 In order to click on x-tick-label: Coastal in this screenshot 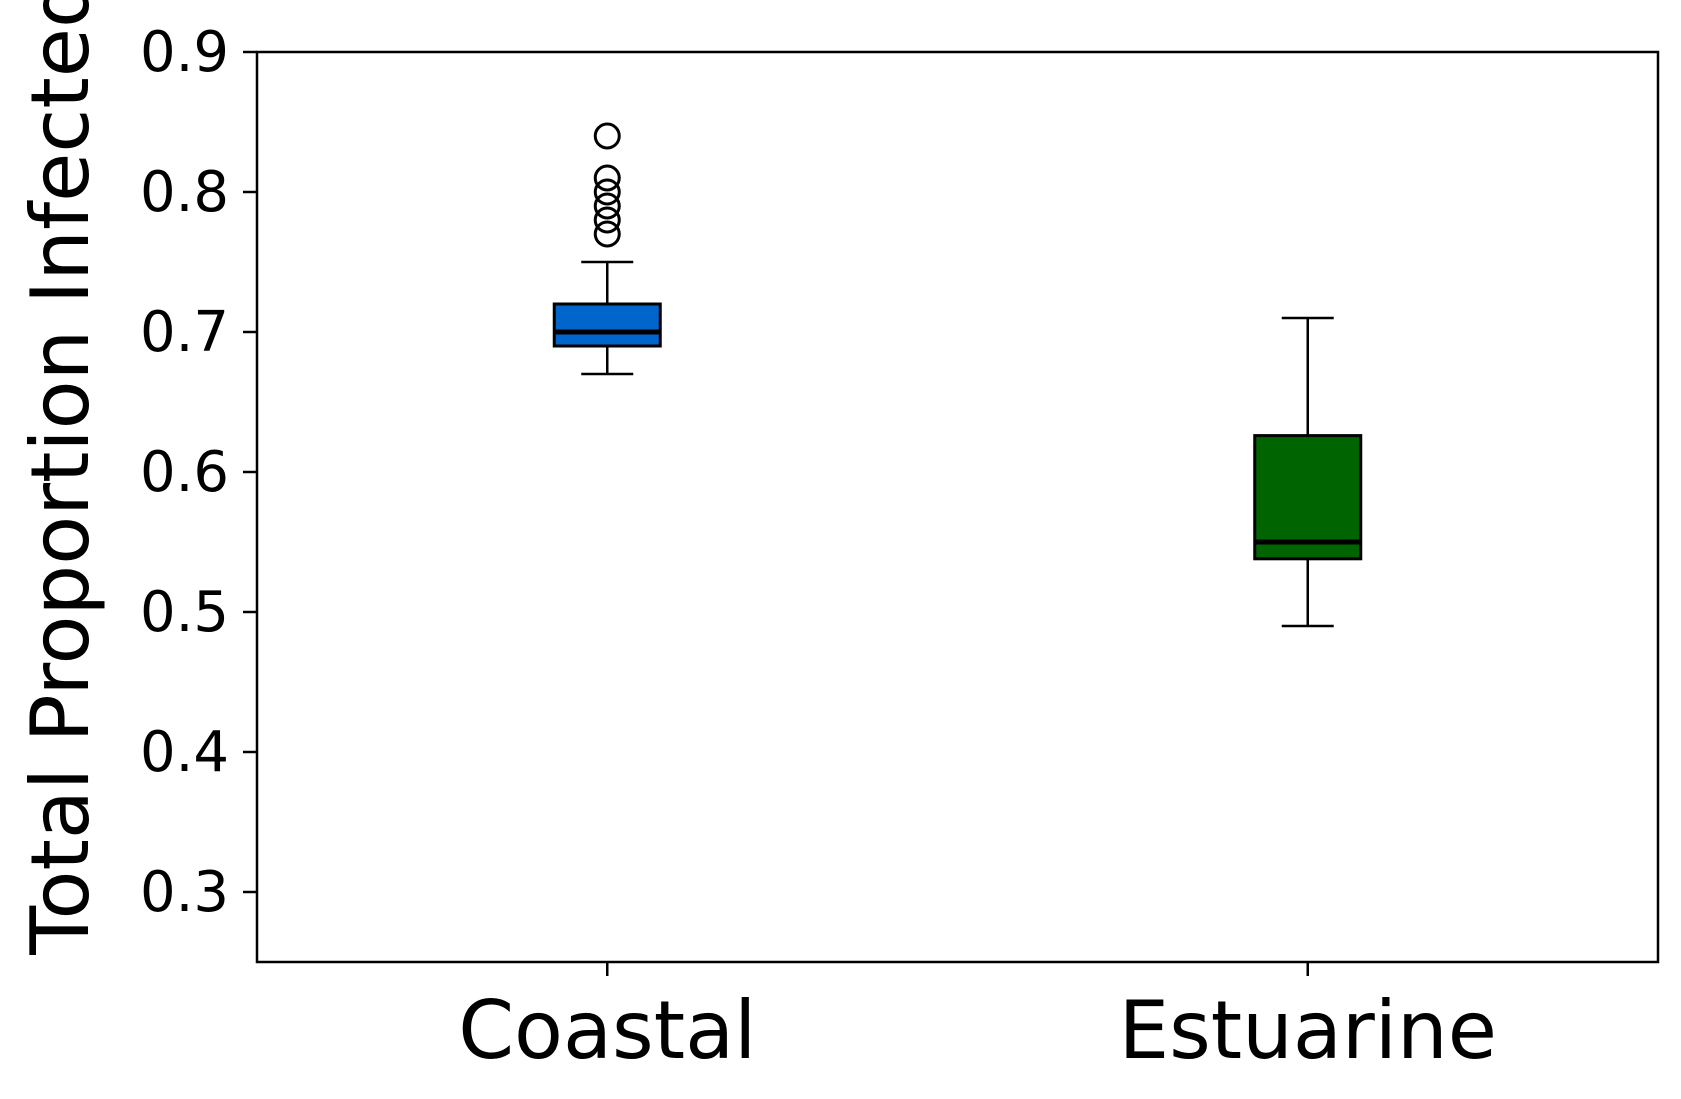, I will do `click(607, 1030)`.